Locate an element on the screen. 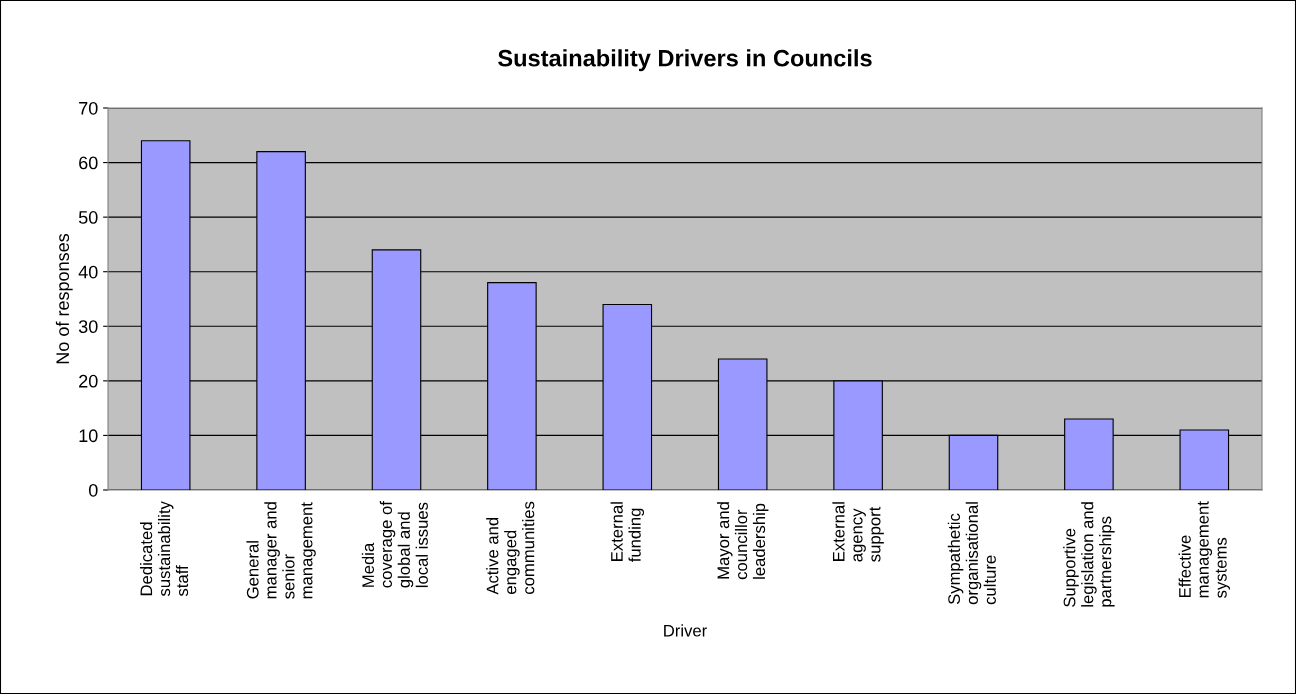  x-tick-label: Dedicated sustainability staff is located at coordinates (164, 549).